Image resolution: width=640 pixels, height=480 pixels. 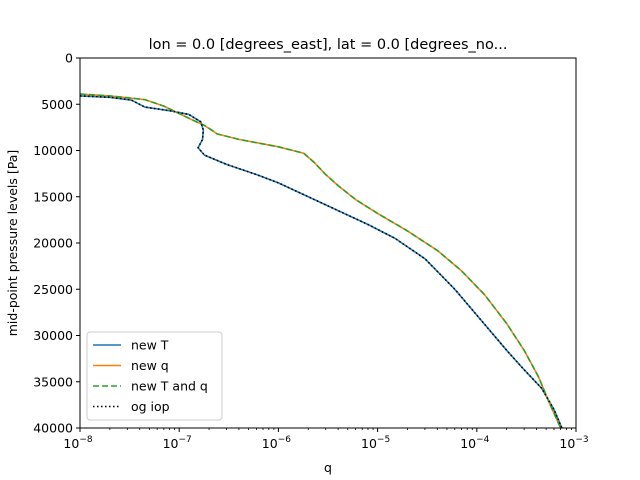 What do you see at coordinates (12, 243) in the screenshot?
I see `y-axis-title: mid-point pressure levels [Pa]` at bounding box center [12, 243].